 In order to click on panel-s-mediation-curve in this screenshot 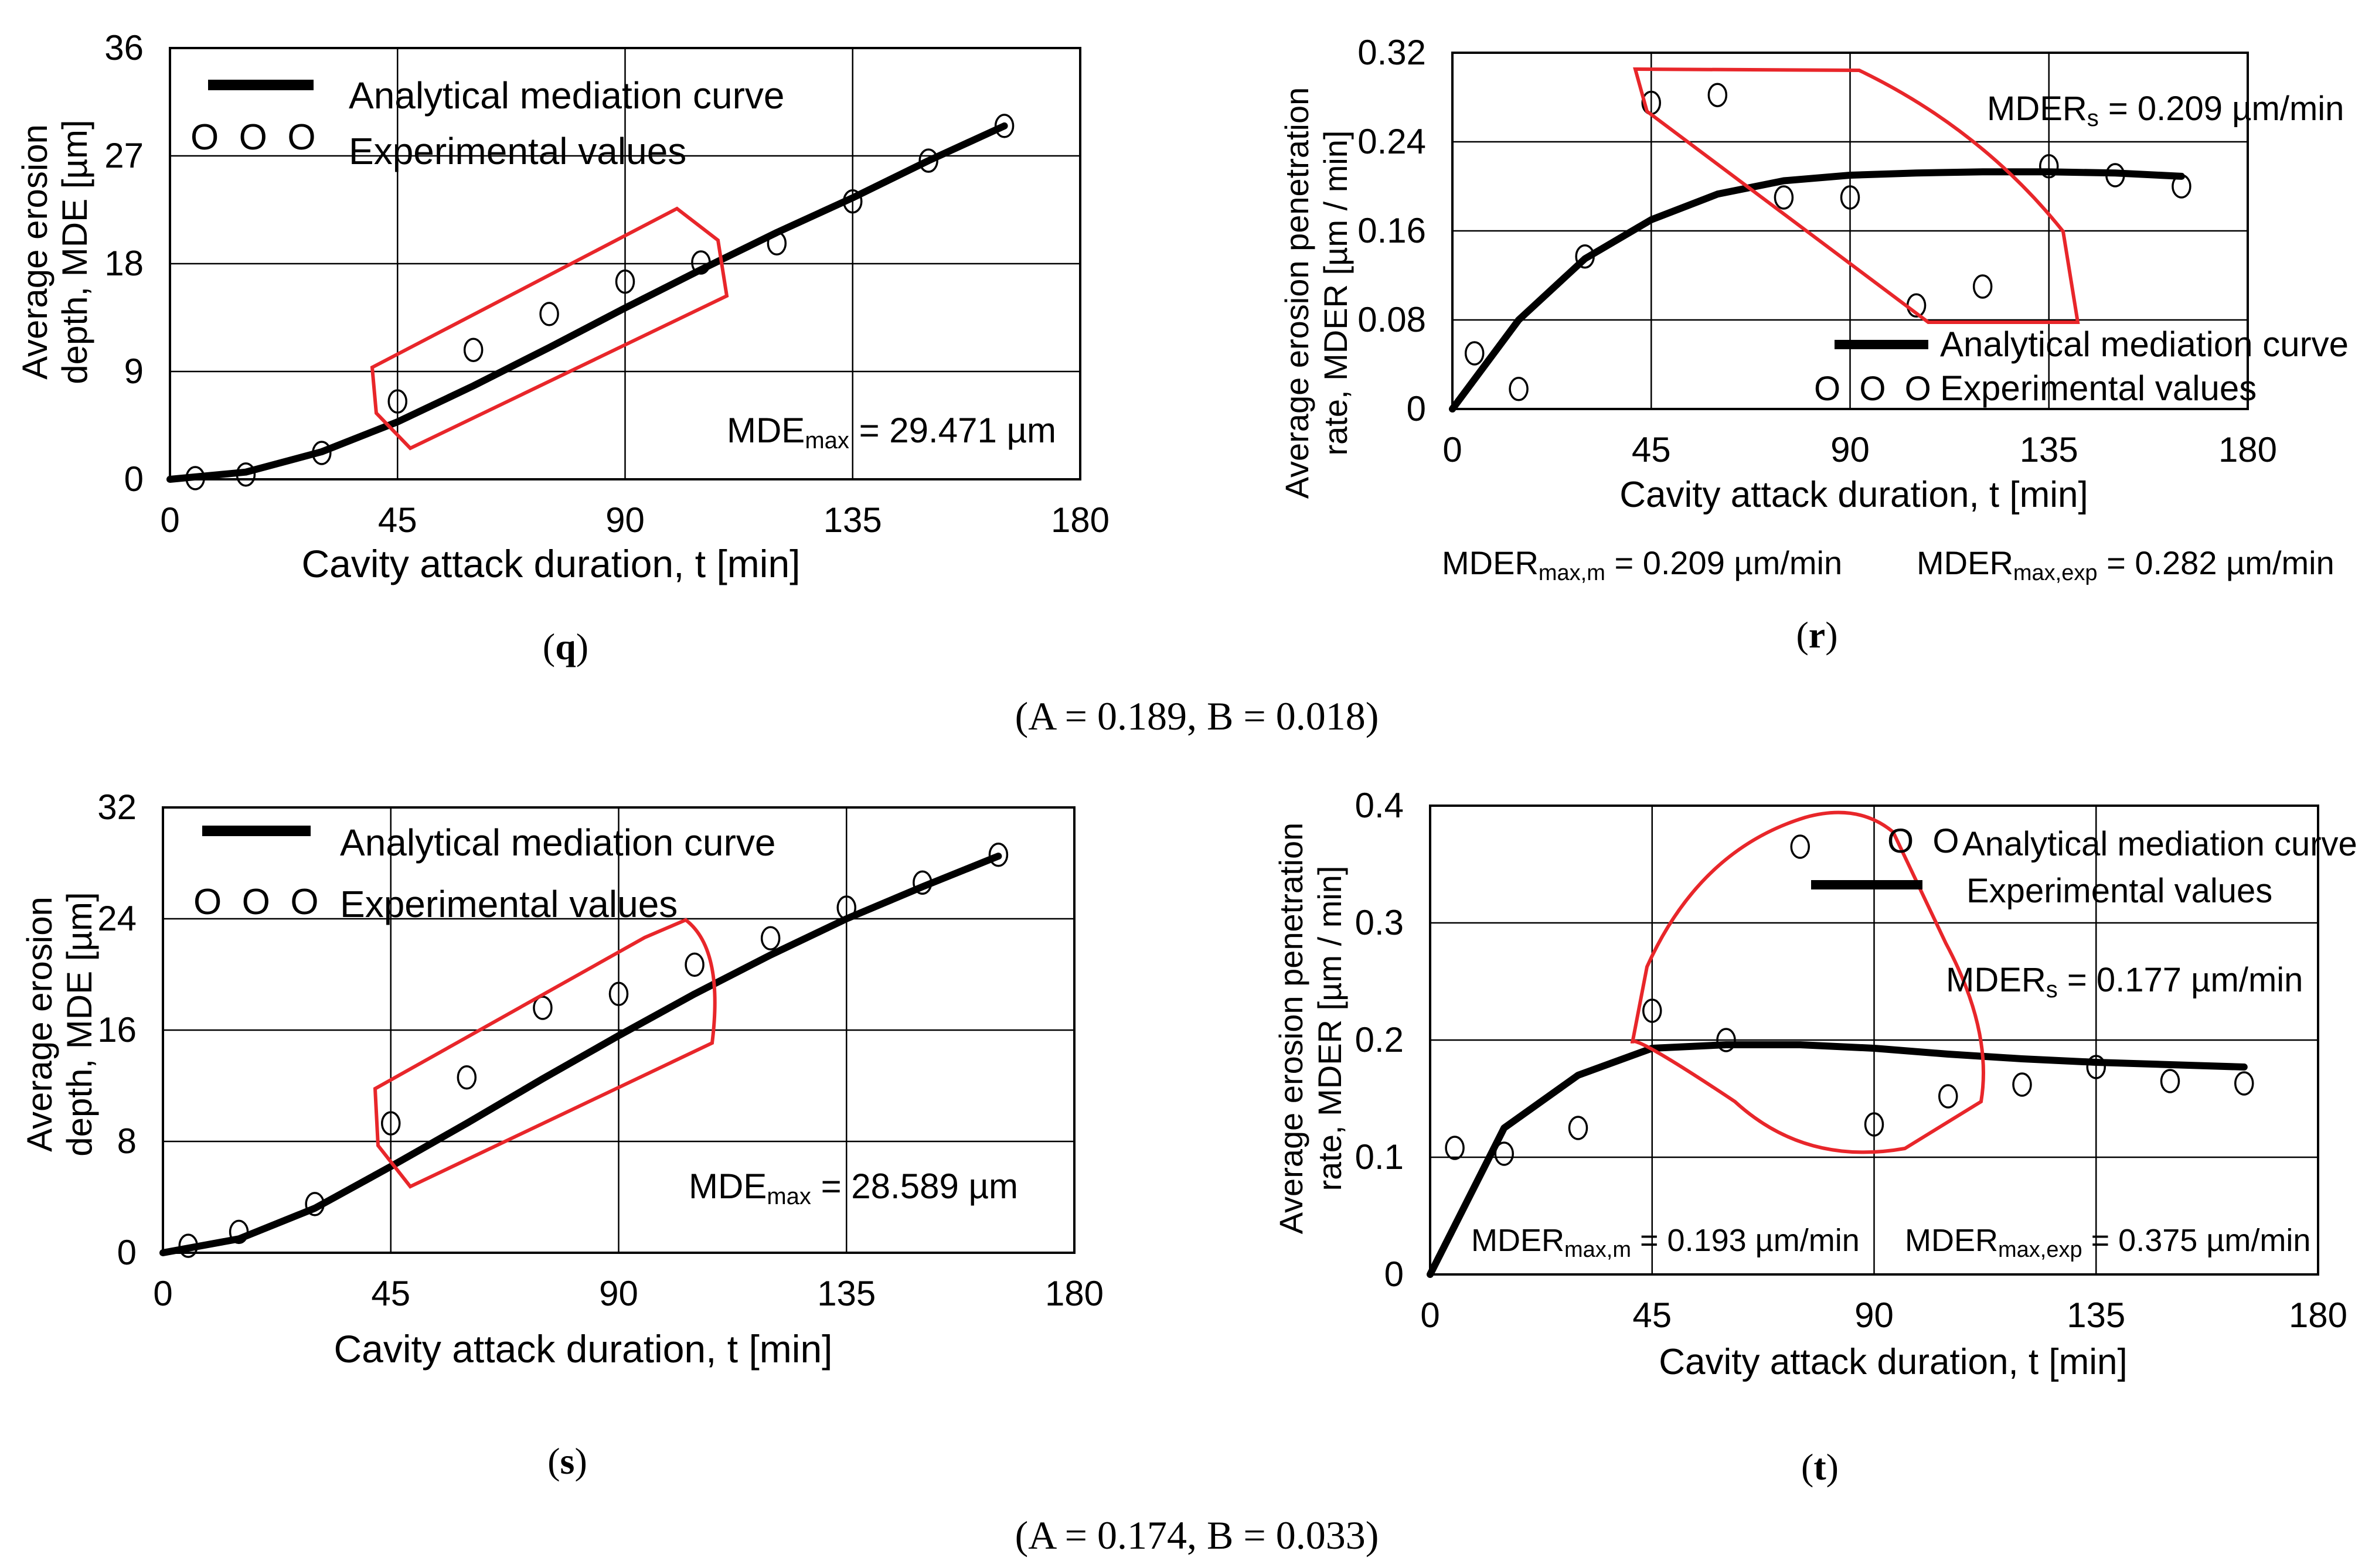, I will do `click(580, 1054)`.